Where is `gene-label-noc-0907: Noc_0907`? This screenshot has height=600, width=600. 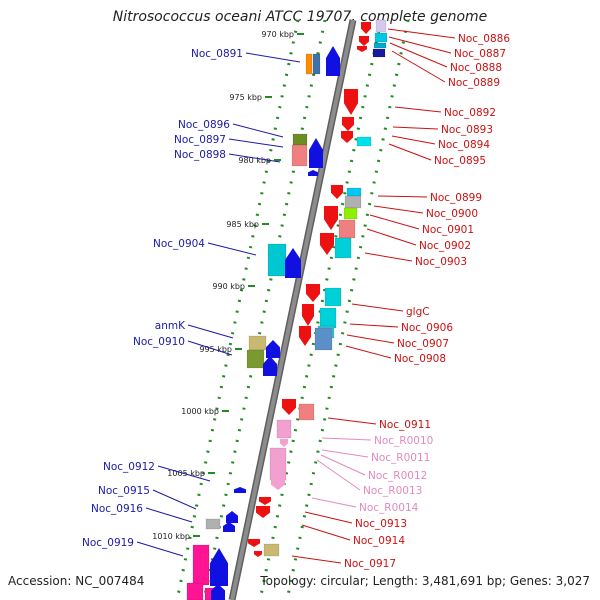
gene-label-noc-0907: Noc_0907 is located at coordinates (397, 342).